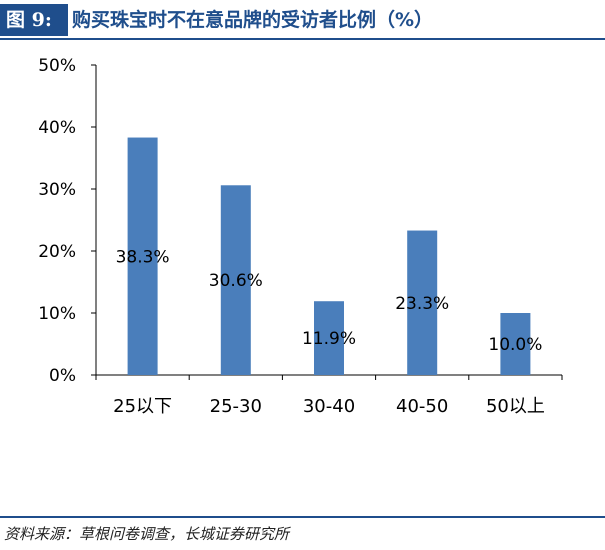  What do you see at coordinates (62, 376) in the screenshot?
I see `y-tick-label: 0%` at bounding box center [62, 376].